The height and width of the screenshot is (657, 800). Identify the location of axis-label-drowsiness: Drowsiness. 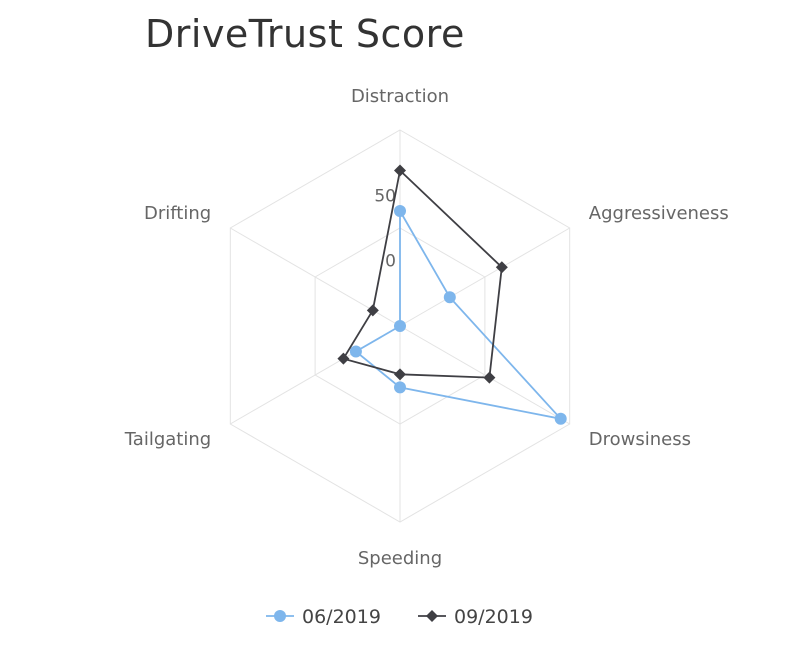
(640, 439).